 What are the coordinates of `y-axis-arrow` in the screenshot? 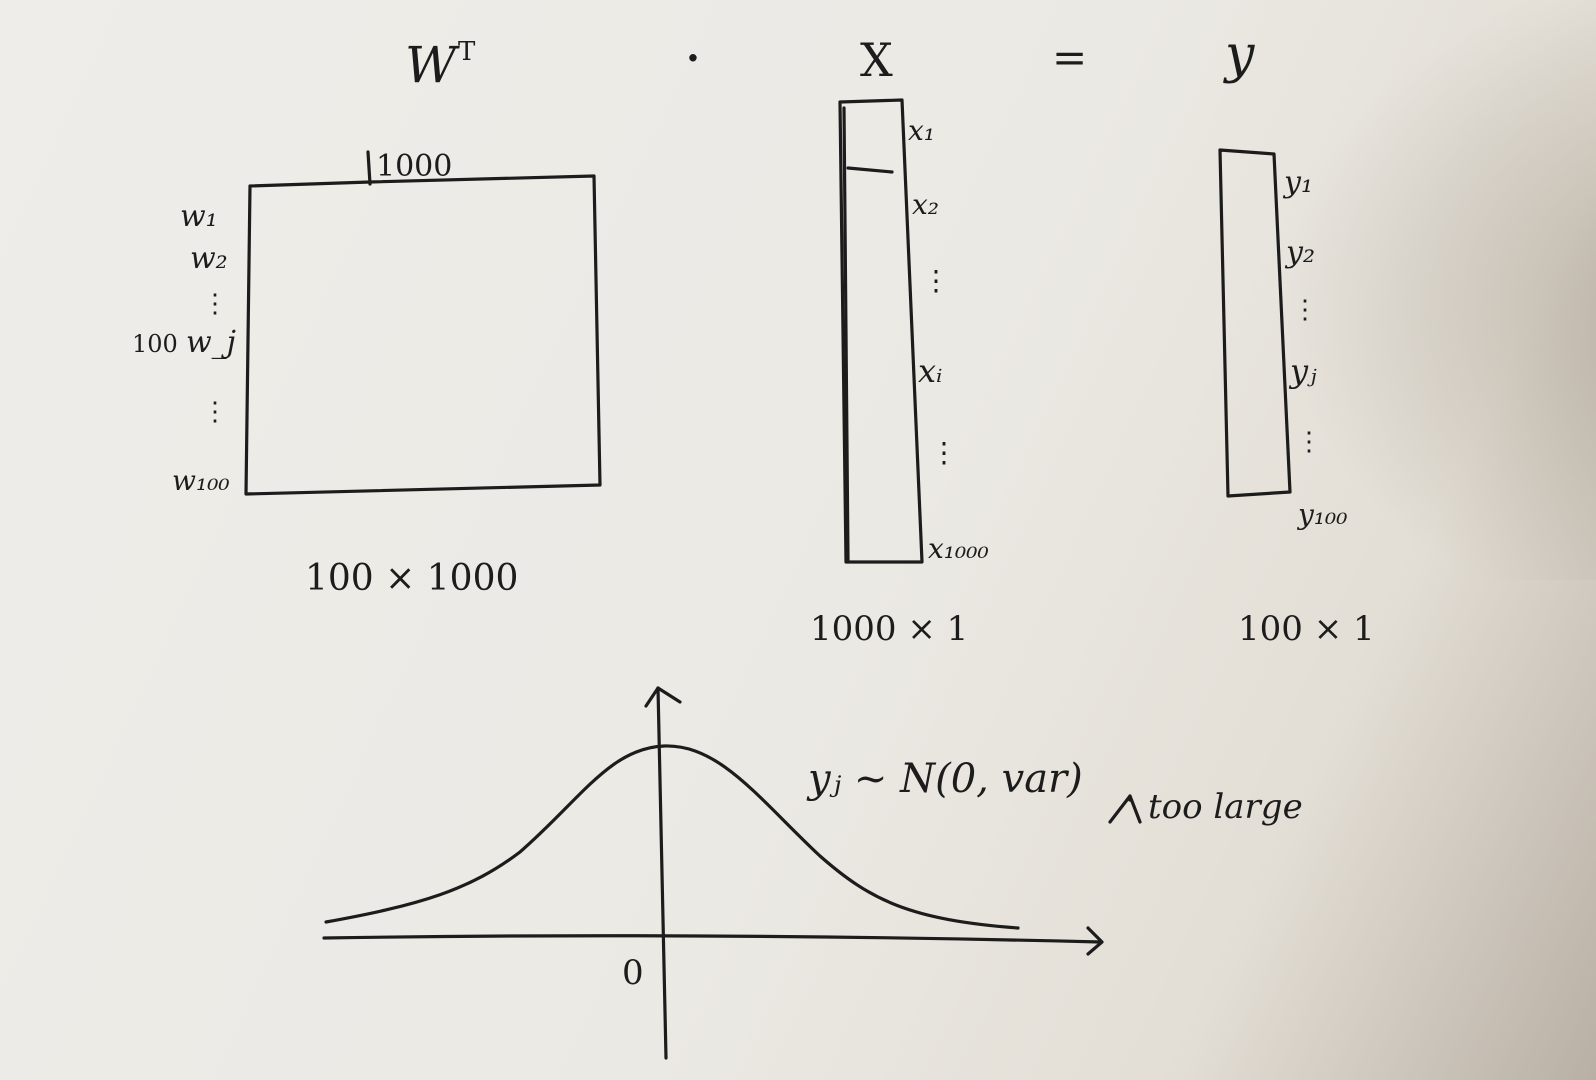 It's located at (663, 697).